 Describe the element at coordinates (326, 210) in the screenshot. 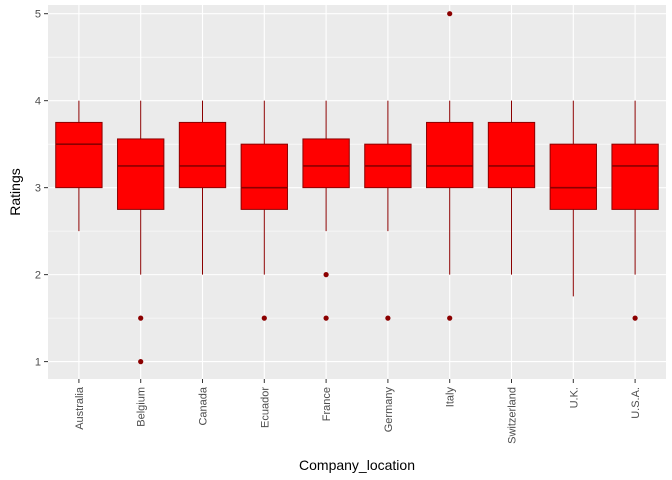

I see `box-france` at that location.